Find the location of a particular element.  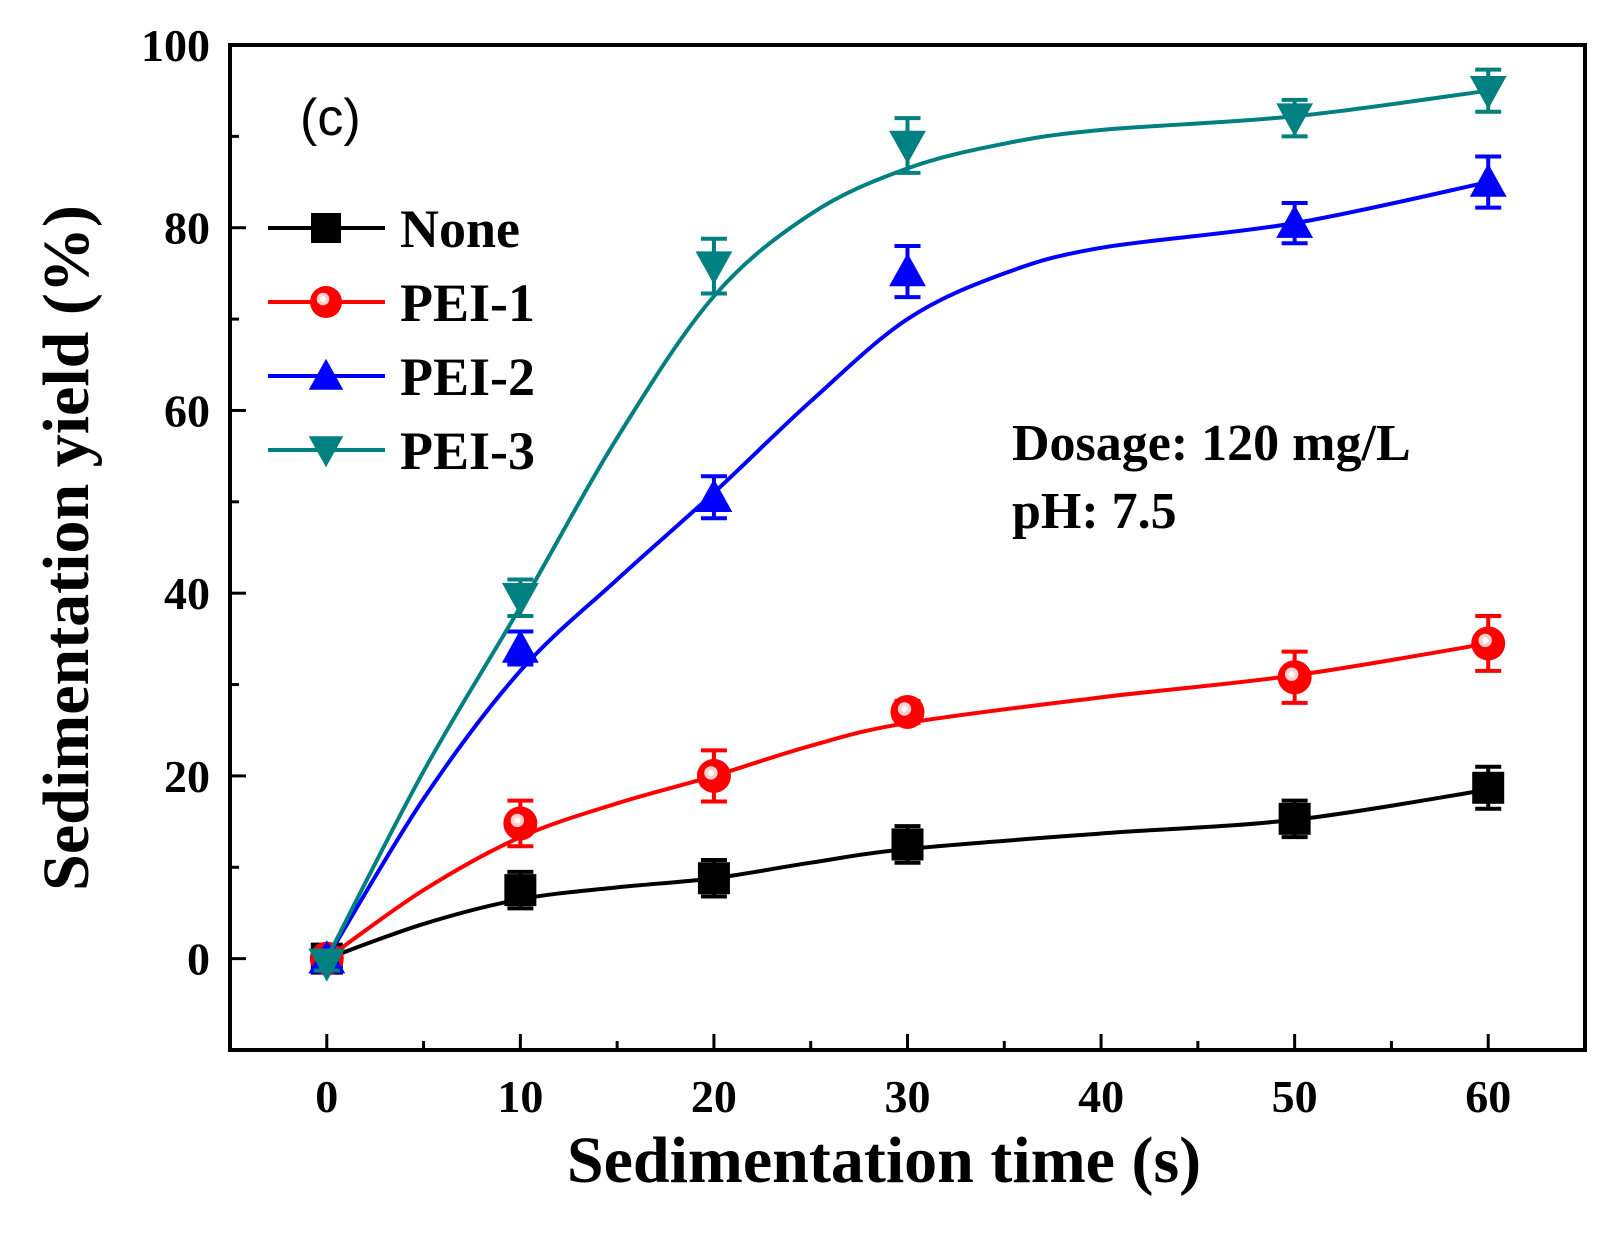

y-tick-label: 20 is located at coordinates (187, 776).